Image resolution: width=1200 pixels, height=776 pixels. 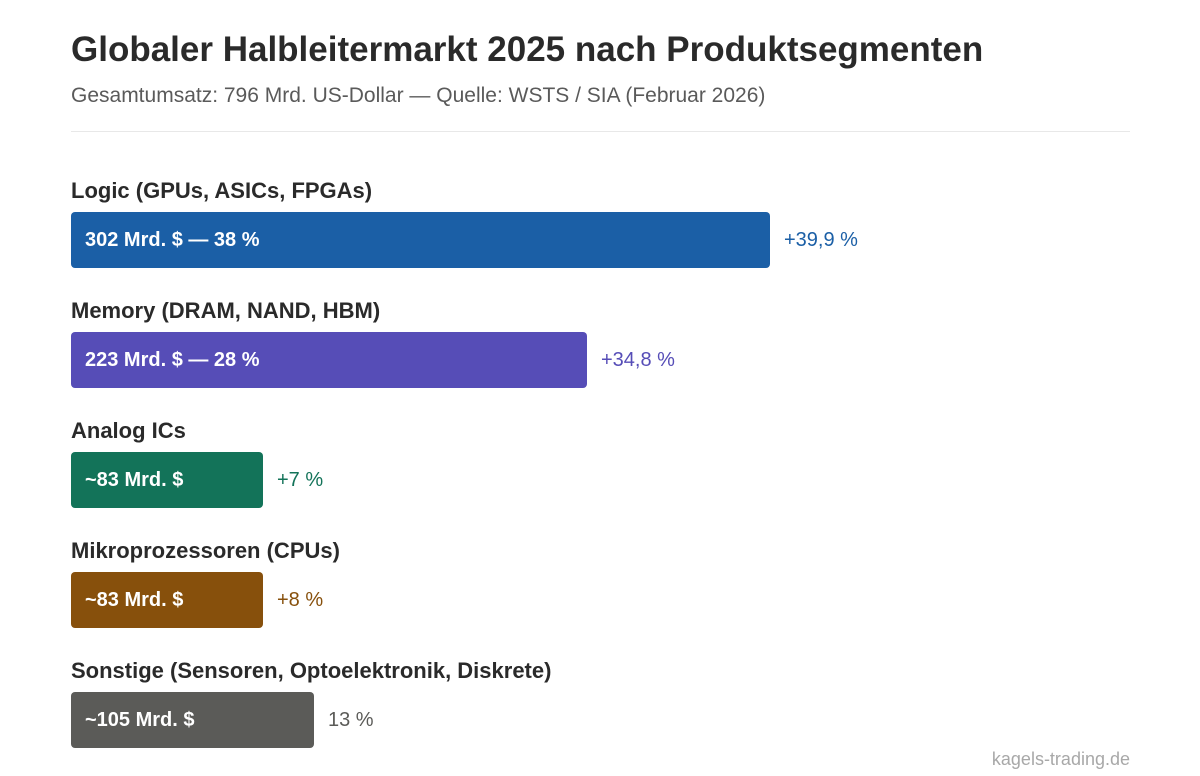 What do you see at coordinates (821, 239) in the screenshot?
I see `growth-label: +39,9 %` at bounding box center [821, 239].